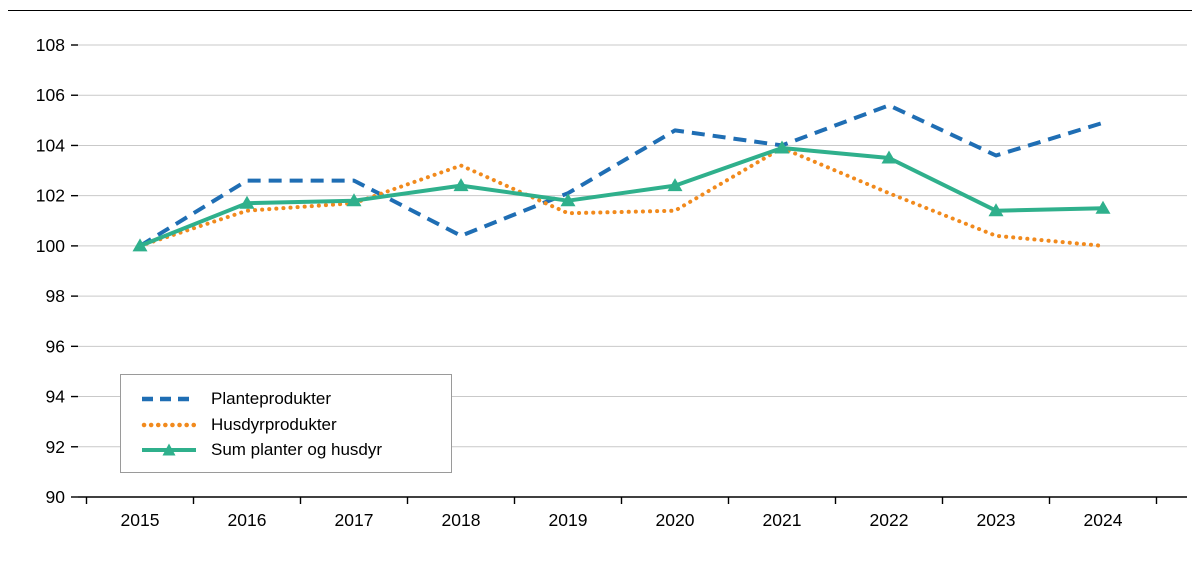 The width and height of the screenshot is (1200, 569). What do you see at coordinates (50, 95) in the screenshot?
I see `y-tick-label: 106` at bounding box center [50, 95].